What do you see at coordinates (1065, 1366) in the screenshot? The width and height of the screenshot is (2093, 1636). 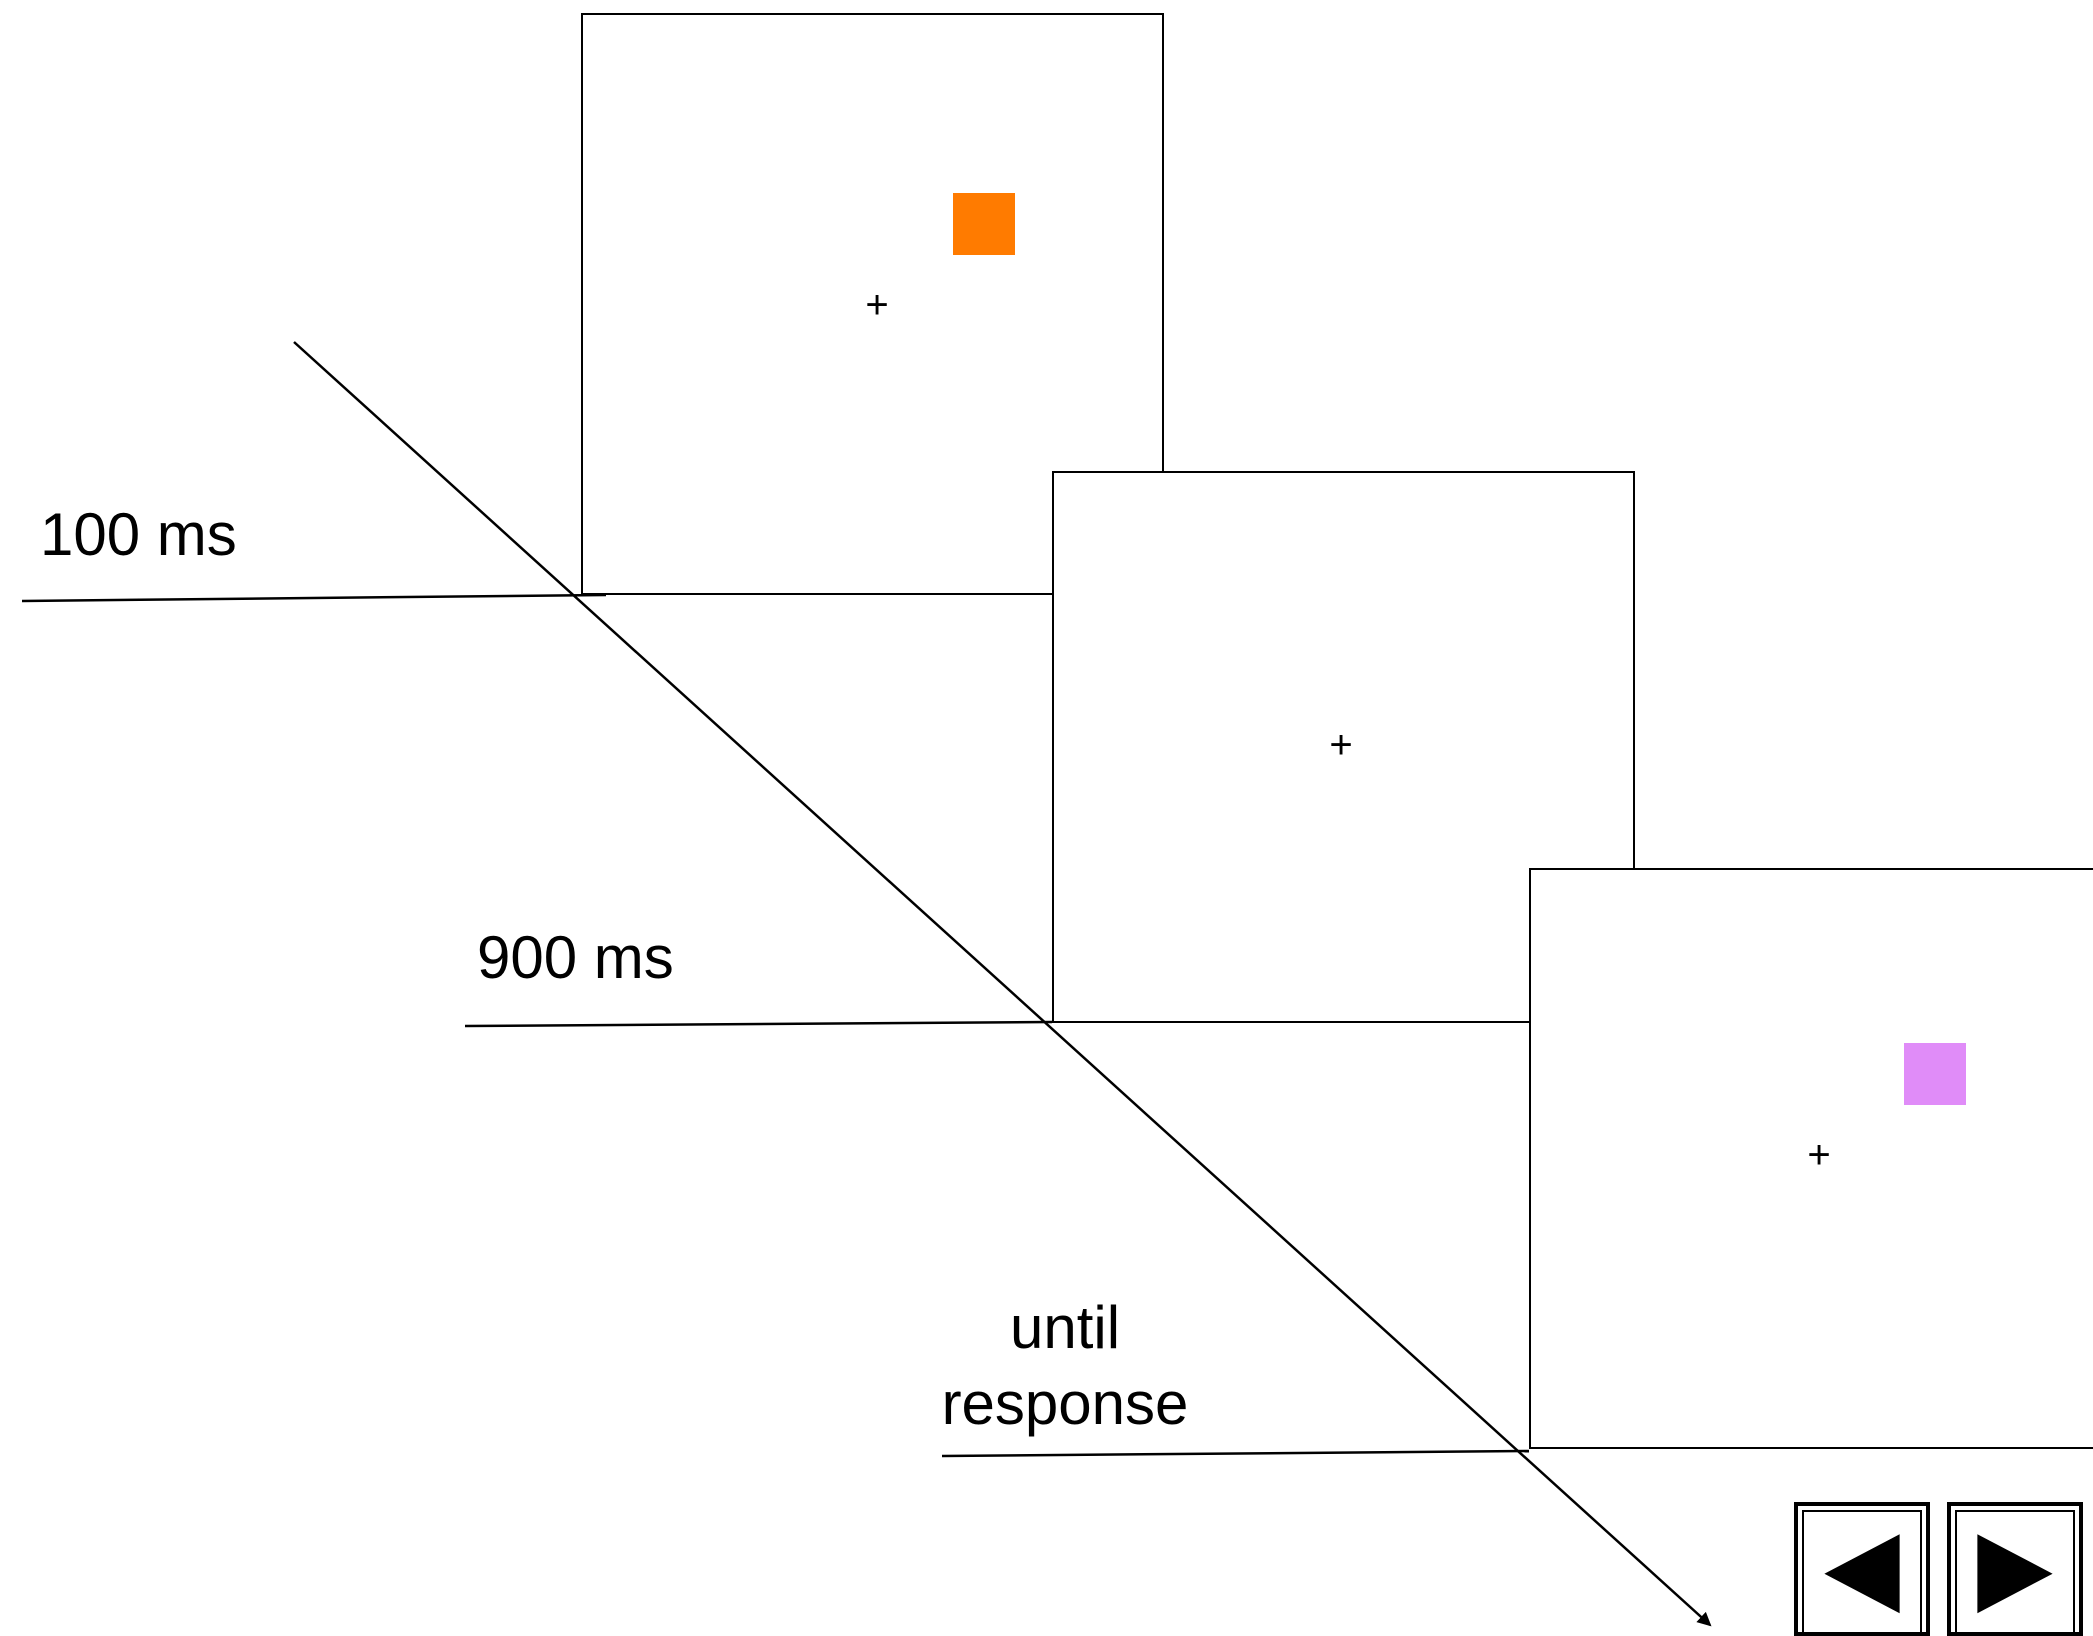 I see `duration-label-until-response: until response` at bounding box center [1065, 1366].